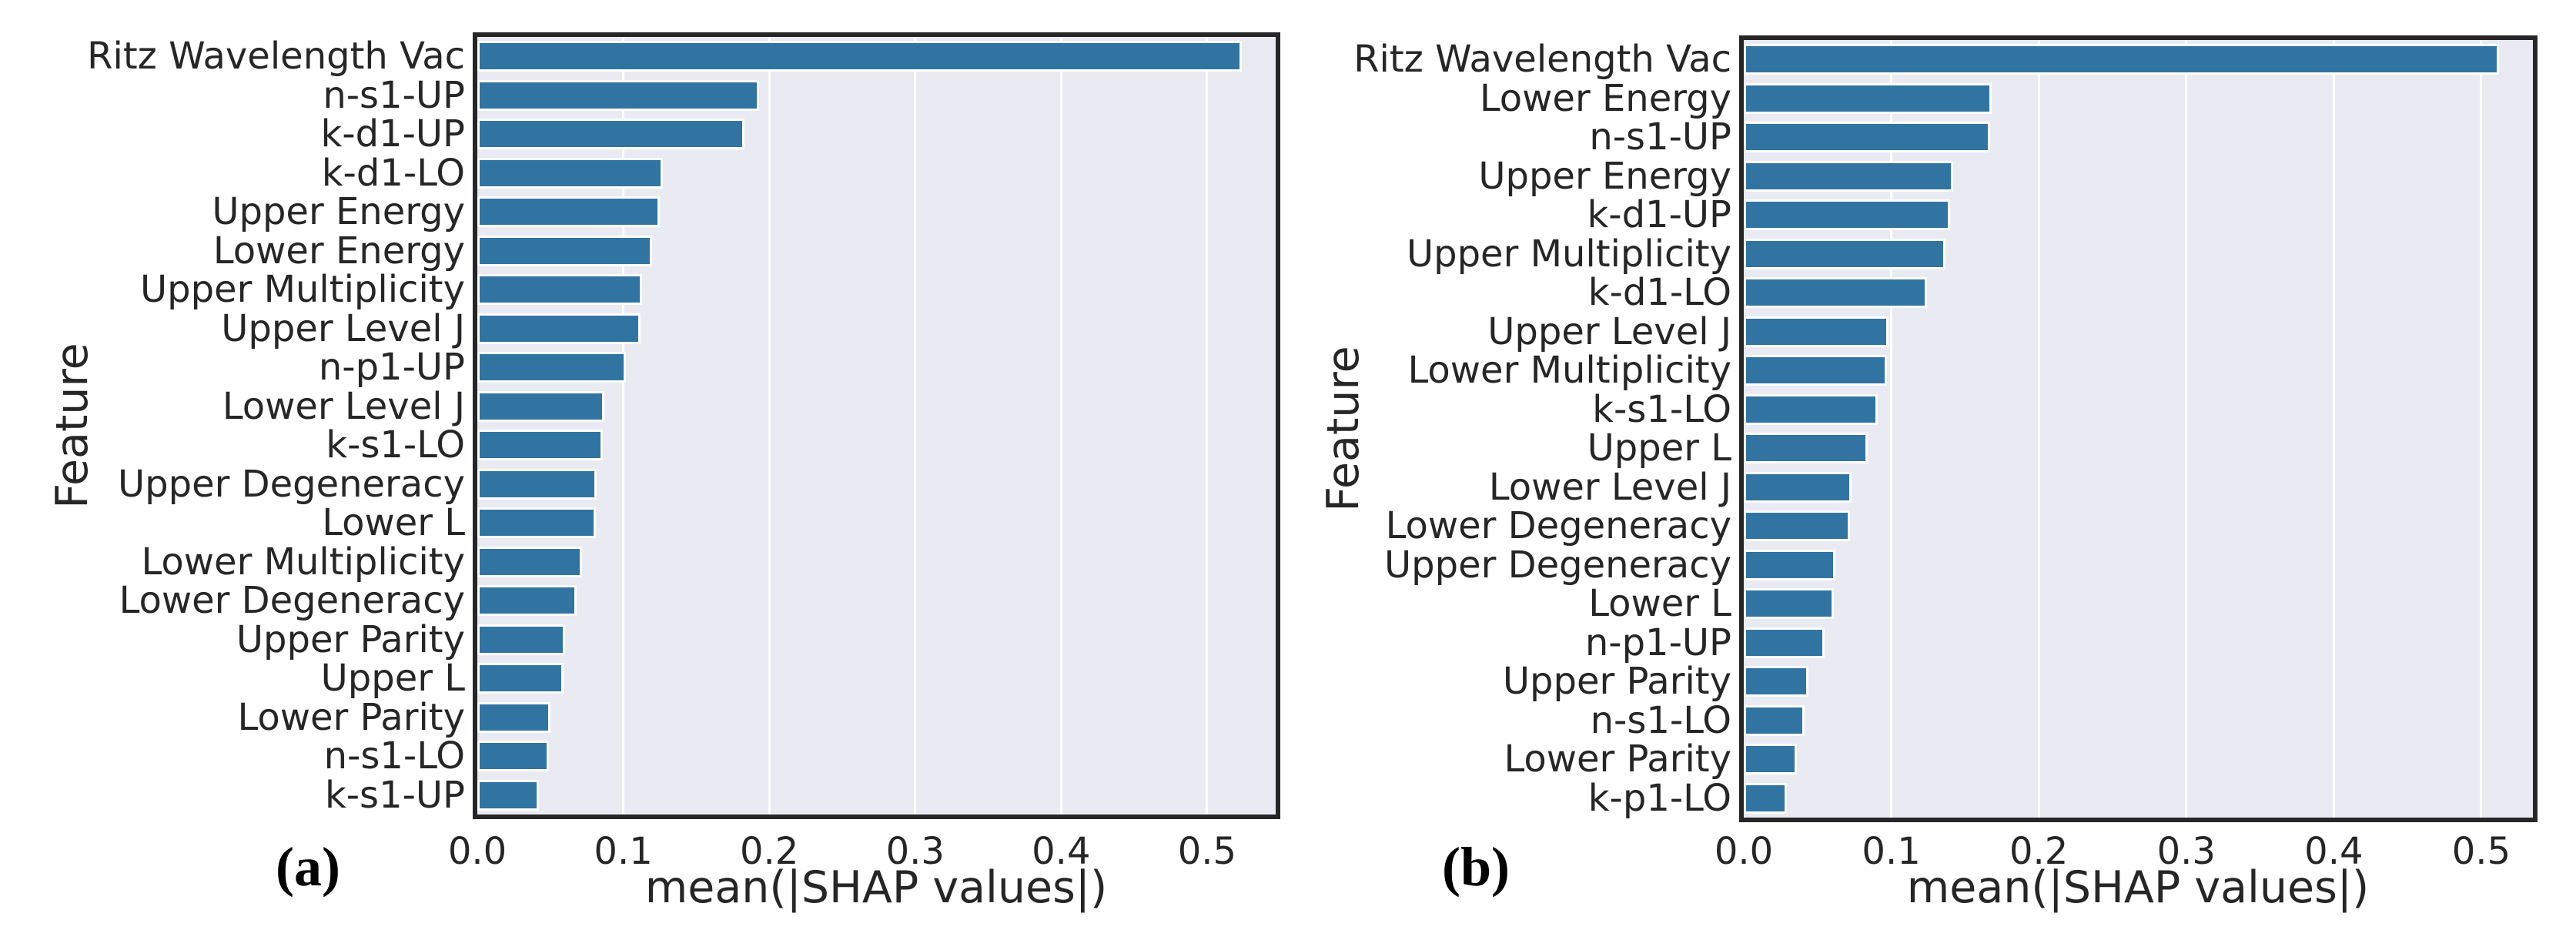 This screenshot has width=2576, height=940. What do you see at coordinates (859, 56) in the screenshot?
I see `bar-ritz-wavelength-vac` at bounding box center [859, 56].